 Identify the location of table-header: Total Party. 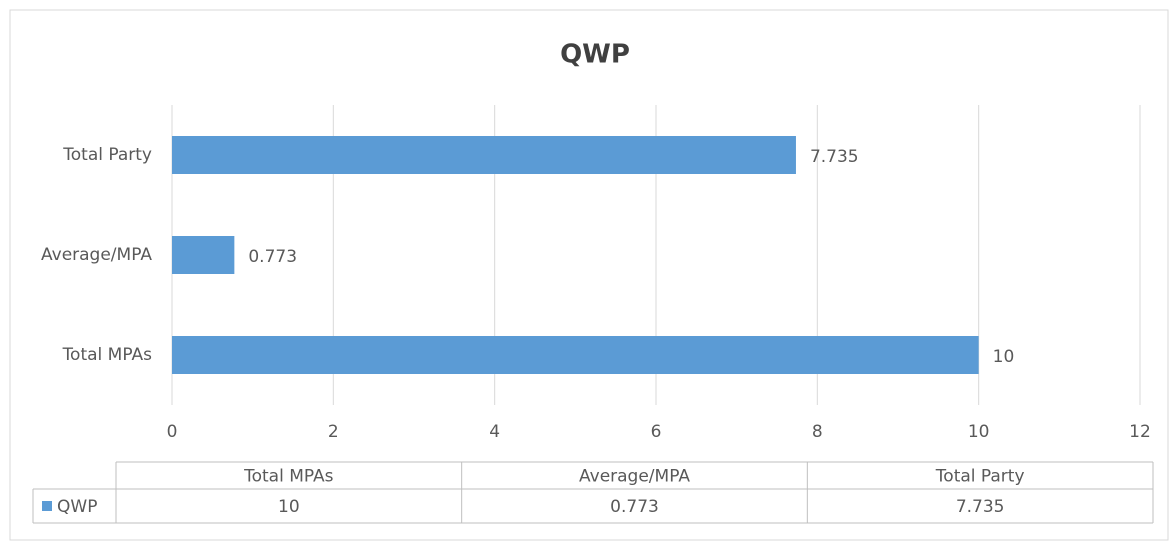
(980, 477).